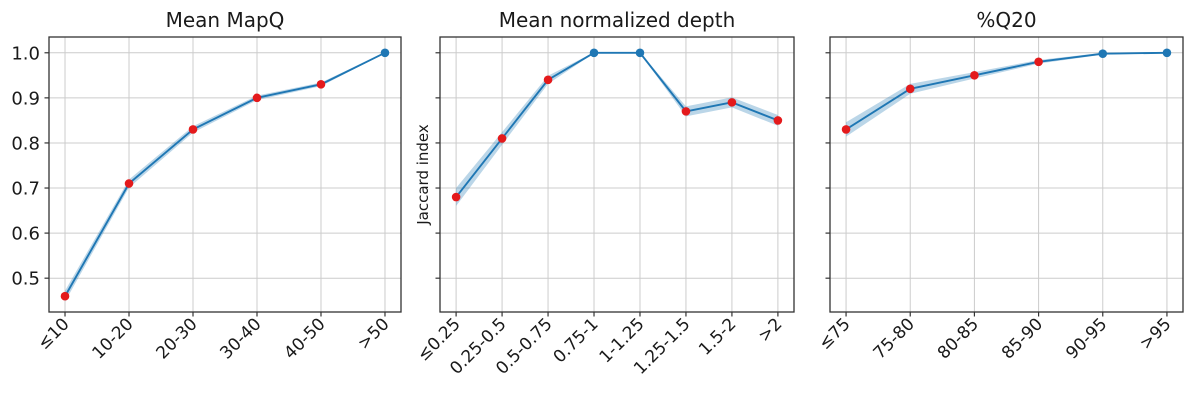 This screenshot has height=400, width=1200. I want to click on x-tick-label: >95, so click(1156, 334).